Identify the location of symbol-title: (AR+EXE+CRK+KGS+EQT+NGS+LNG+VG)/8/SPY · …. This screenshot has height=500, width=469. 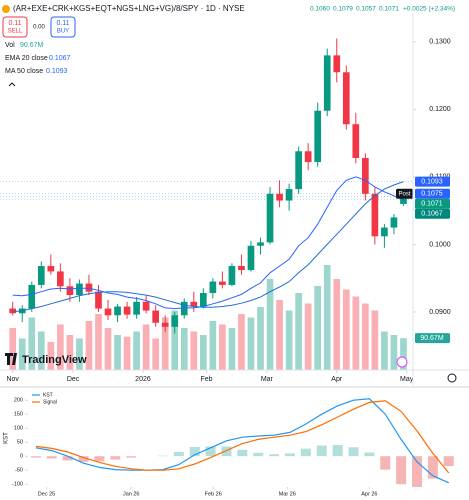
(129, 8).